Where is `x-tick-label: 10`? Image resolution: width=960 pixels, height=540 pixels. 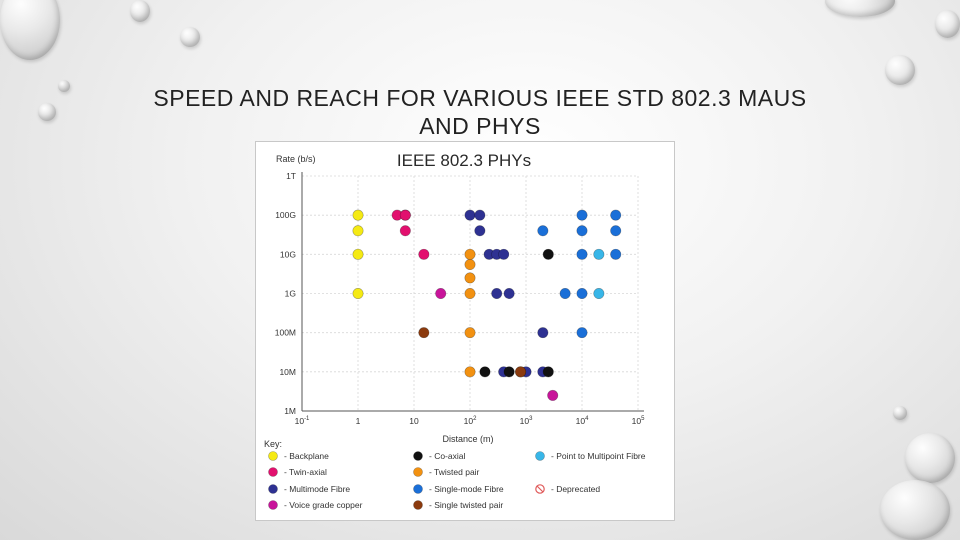 x-tick-label: 10 is located at coordinates (414, 421).